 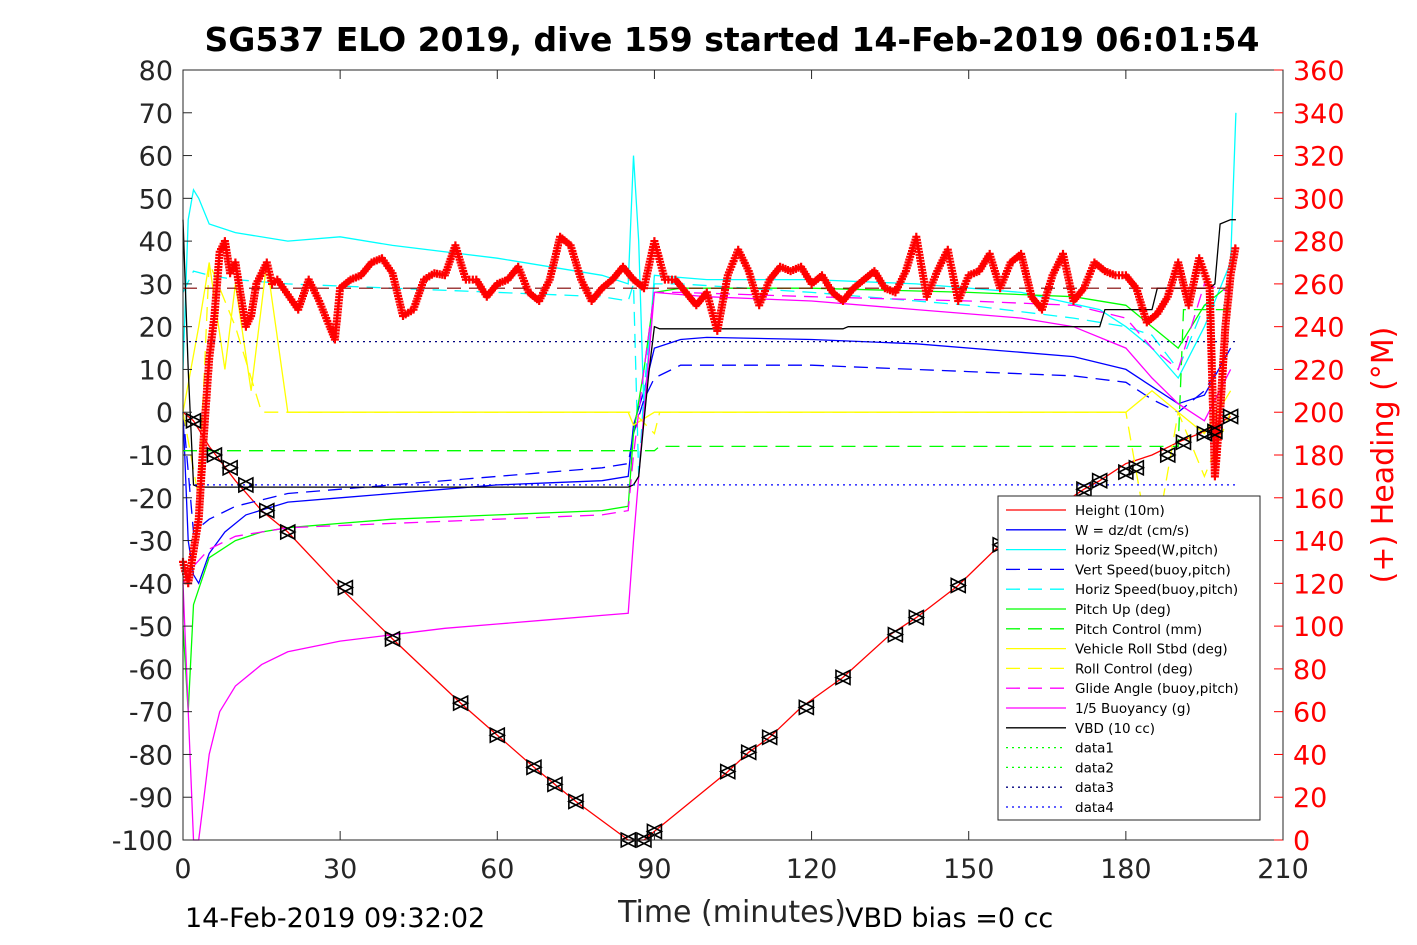 What do you see at coordinates (1319, 627) in the screenshot?
I see `y-right-tick-label: 100` at bounding box center [1319, 627].